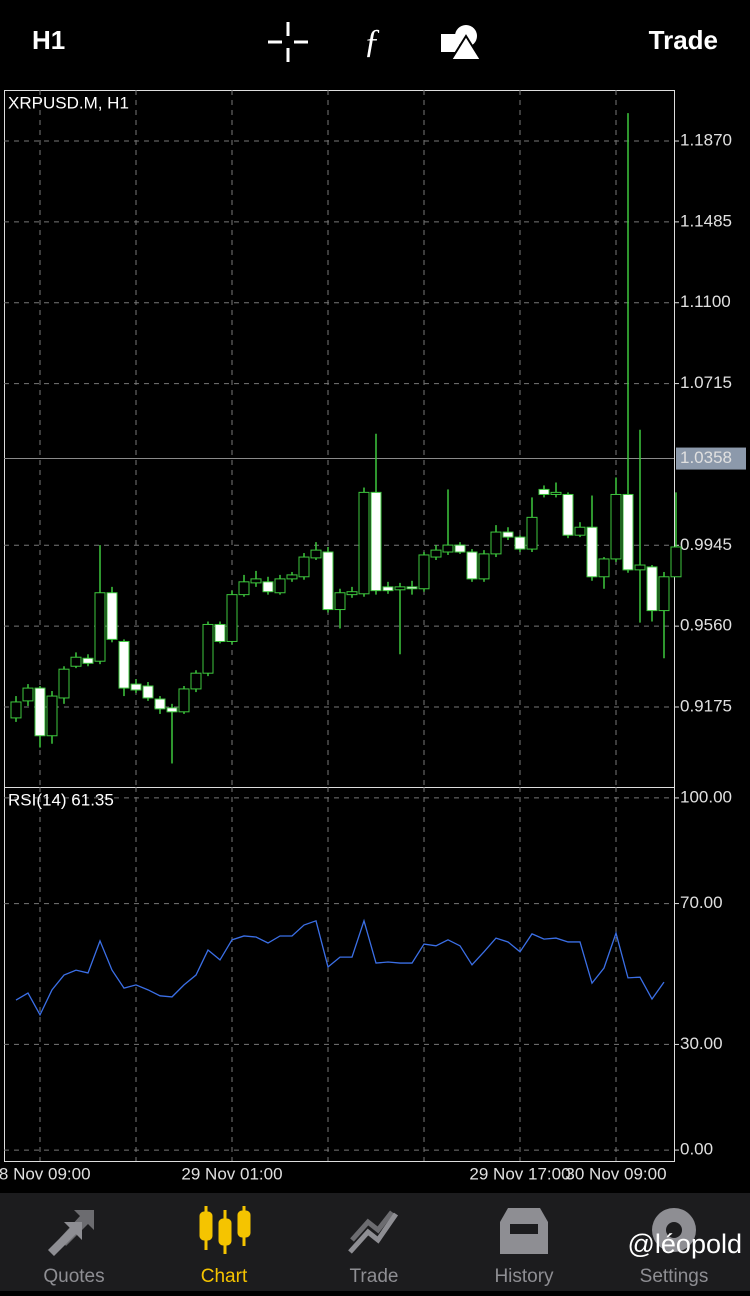 The height and width of the screenshot is (1296, 750). Describe the element at coordinates (340, 967) in the screenshot. I see `rsi-line` at that location.